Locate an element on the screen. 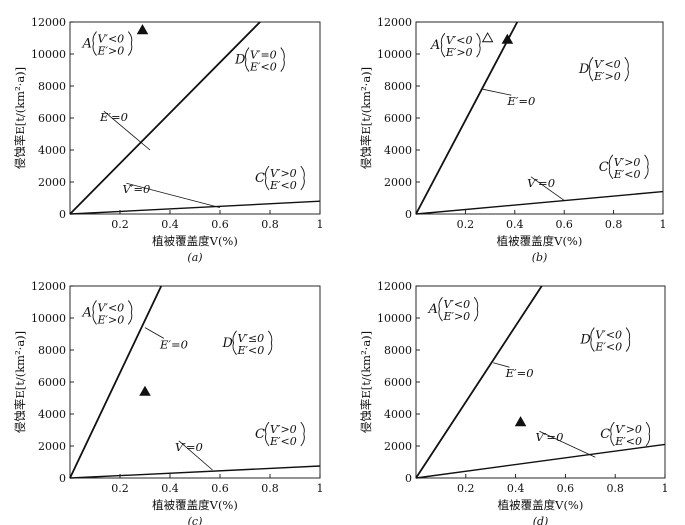 This screenshot has height=525, width=685. v-prime-zero-label: V′=0 is located at coordinates (189, 447).